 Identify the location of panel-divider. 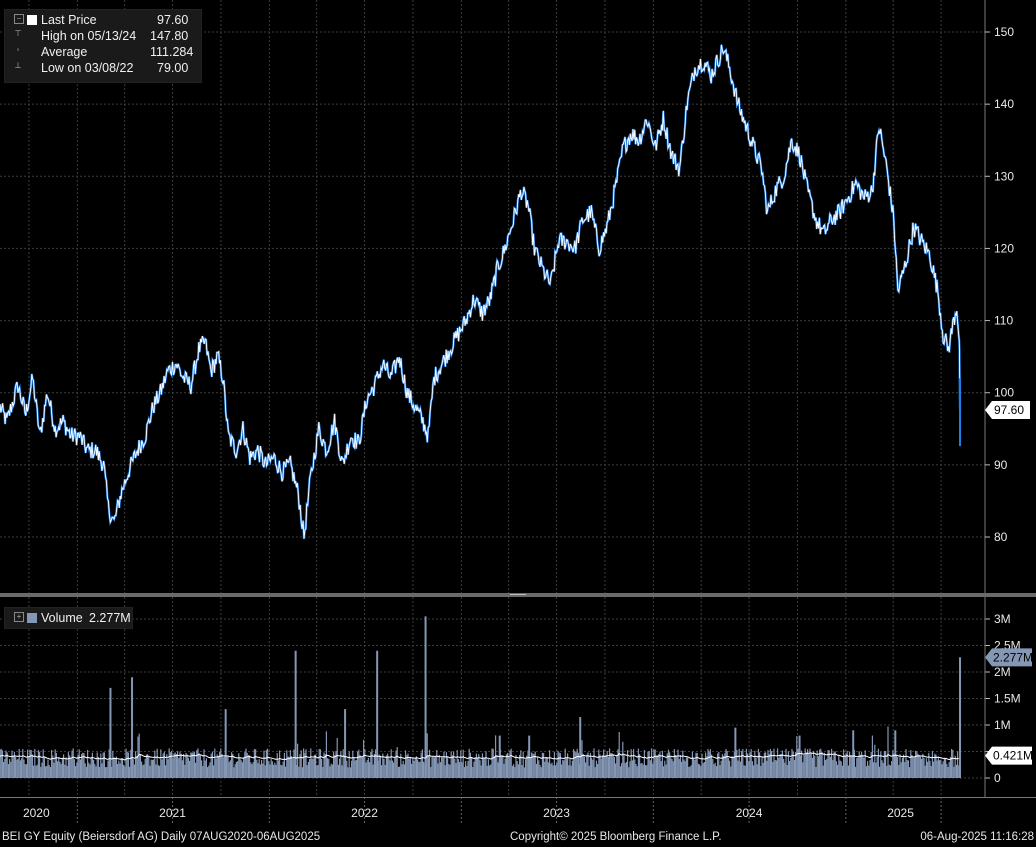
(518, 595).